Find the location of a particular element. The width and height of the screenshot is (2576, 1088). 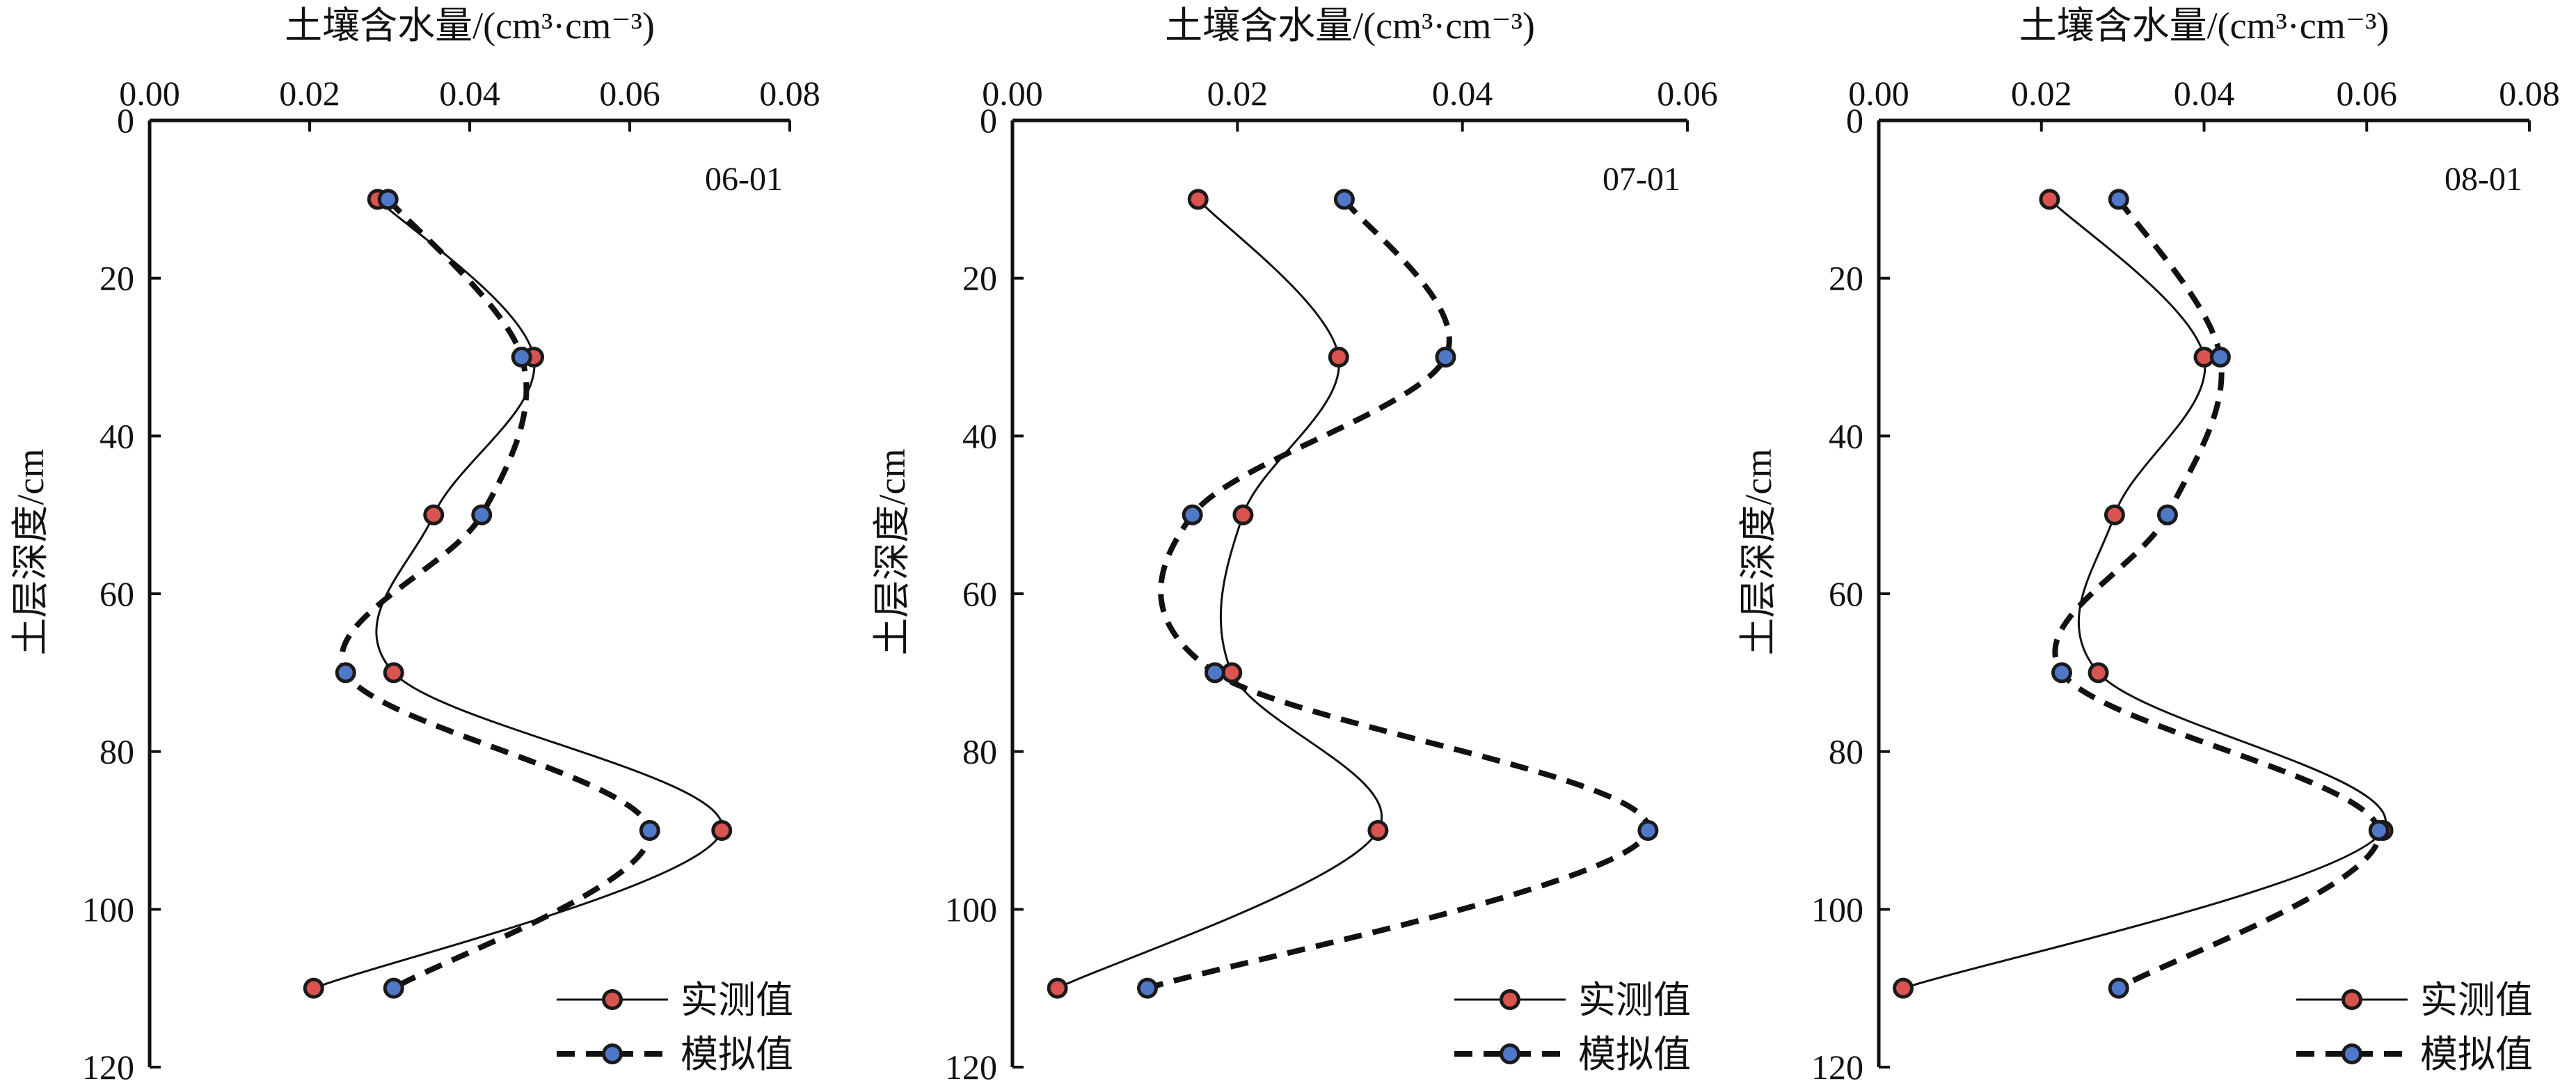

panel-date-label: 08-01 is located at coordinates (2483, 179).